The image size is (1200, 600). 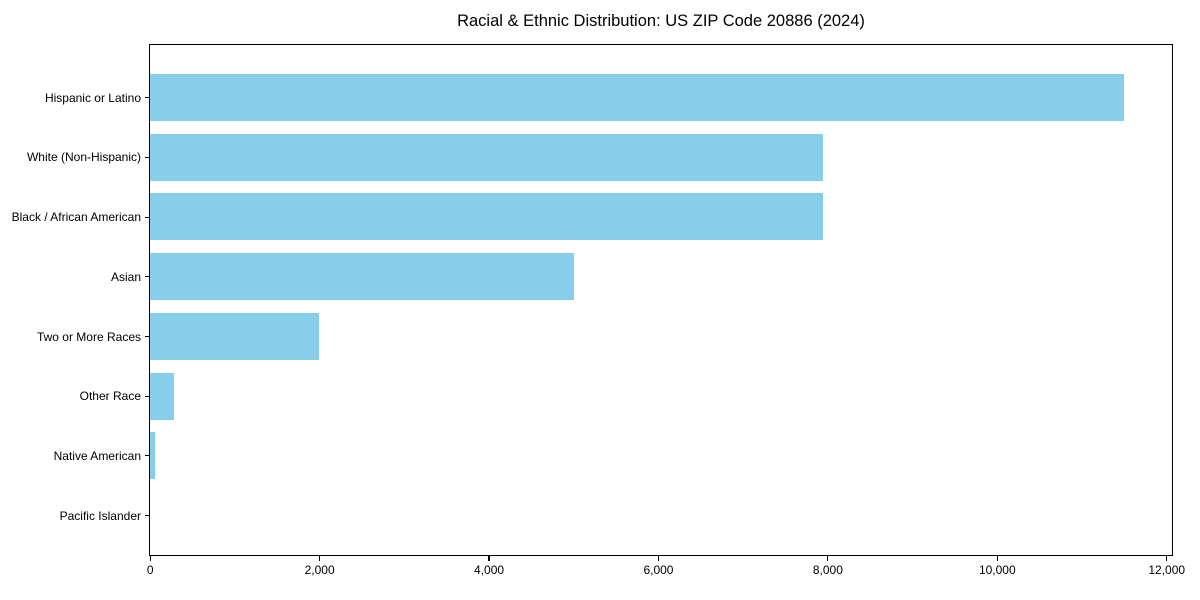 What do you see at coordinates (235, 336) in the screenshot?
I see `bar-two-or-more-races` at bounding box center [235, 336].